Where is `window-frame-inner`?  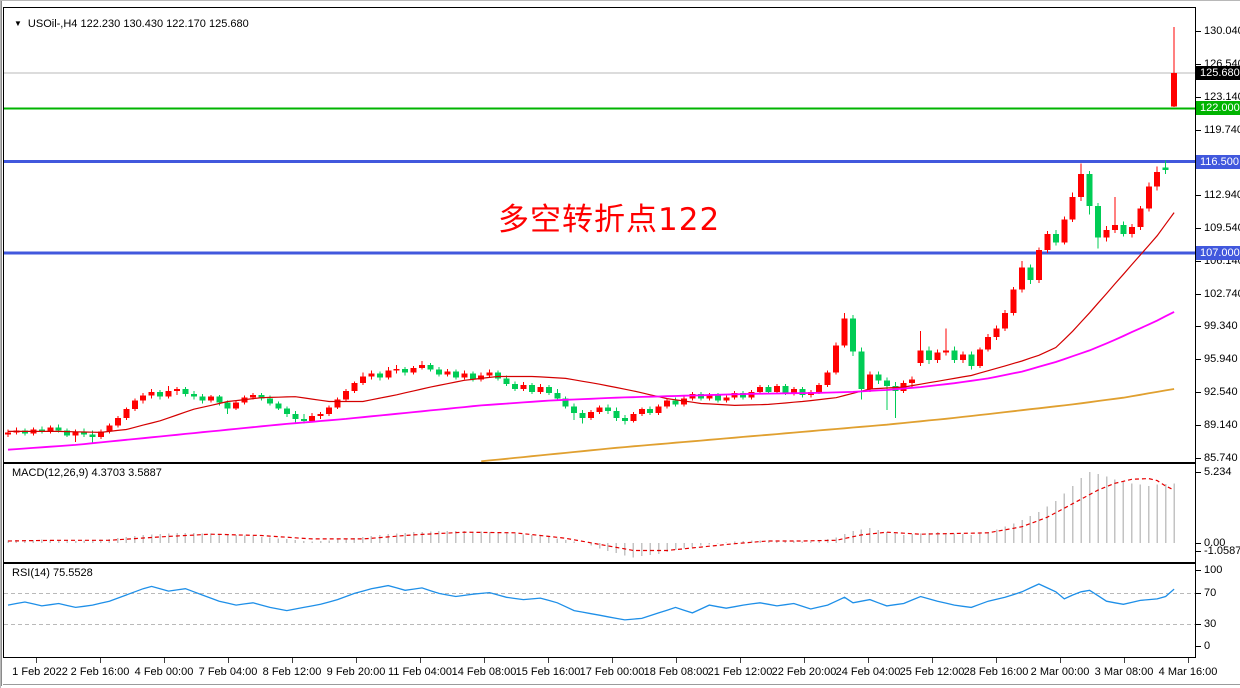
window-frame-inner is located at coordinates (1, 343).